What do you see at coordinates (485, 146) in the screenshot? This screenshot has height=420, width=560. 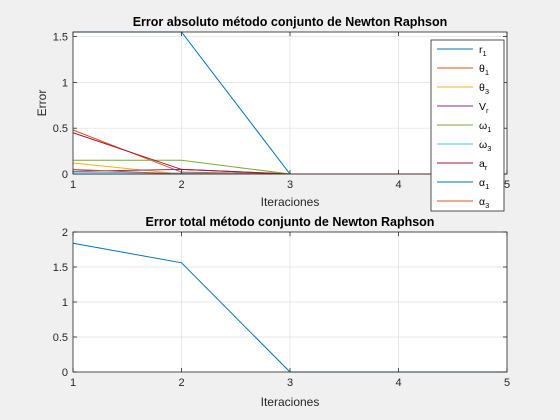 I see `legend-entry: ω3` at bounding box center [485, 146].